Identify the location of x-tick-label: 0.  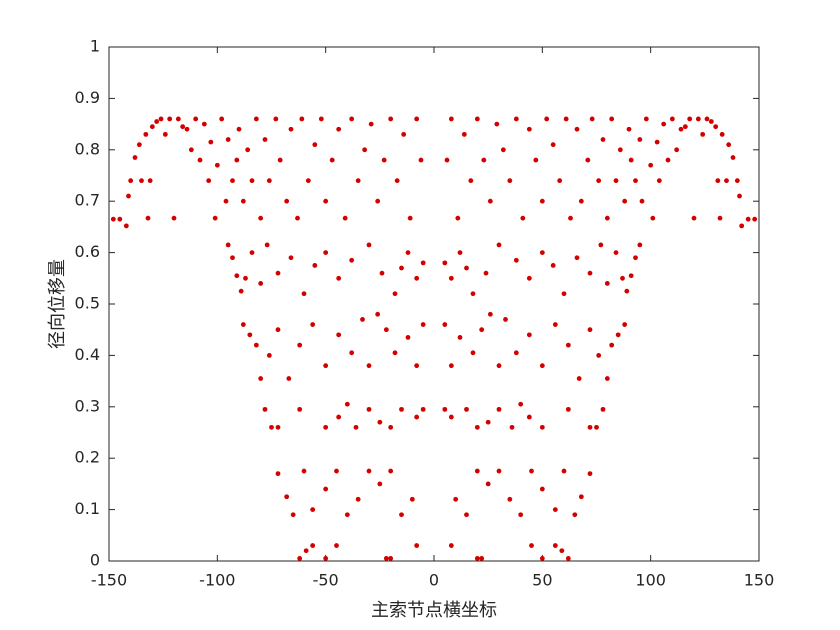
(434, 580).